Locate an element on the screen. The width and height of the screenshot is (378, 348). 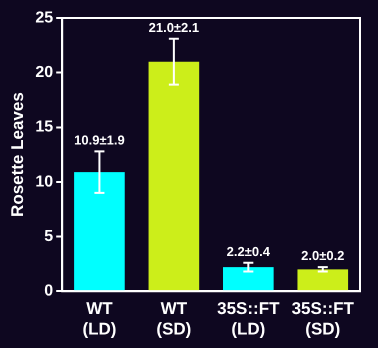
x-tick-label: WT (SD) is located at coordinates (174, 318).